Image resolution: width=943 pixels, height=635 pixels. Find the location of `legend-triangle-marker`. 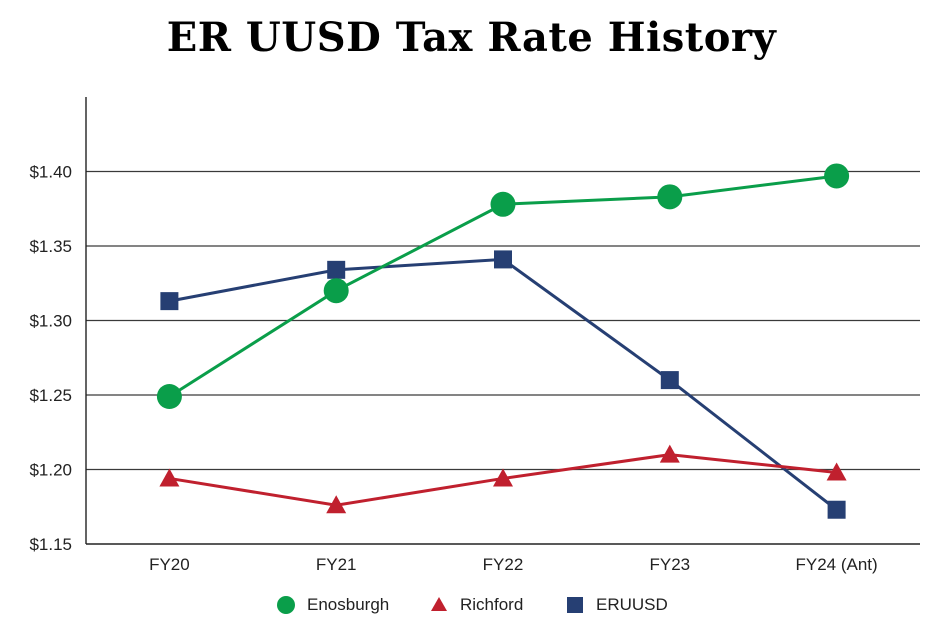

legend-triangle-marker is located at coordinates (439, 604).